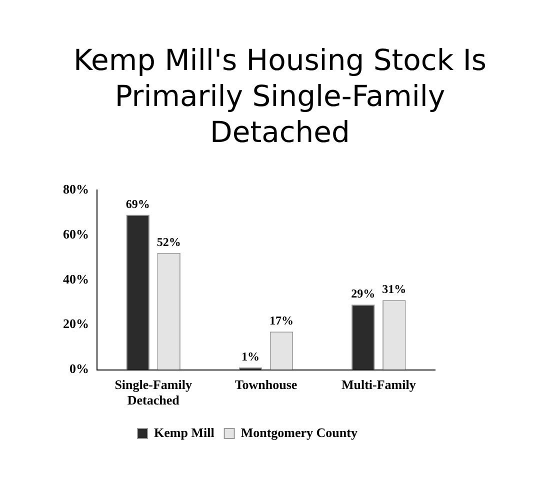 The image size is (555, 483). I want to click on x-tick-label: Townhouse, so click(266, 384).